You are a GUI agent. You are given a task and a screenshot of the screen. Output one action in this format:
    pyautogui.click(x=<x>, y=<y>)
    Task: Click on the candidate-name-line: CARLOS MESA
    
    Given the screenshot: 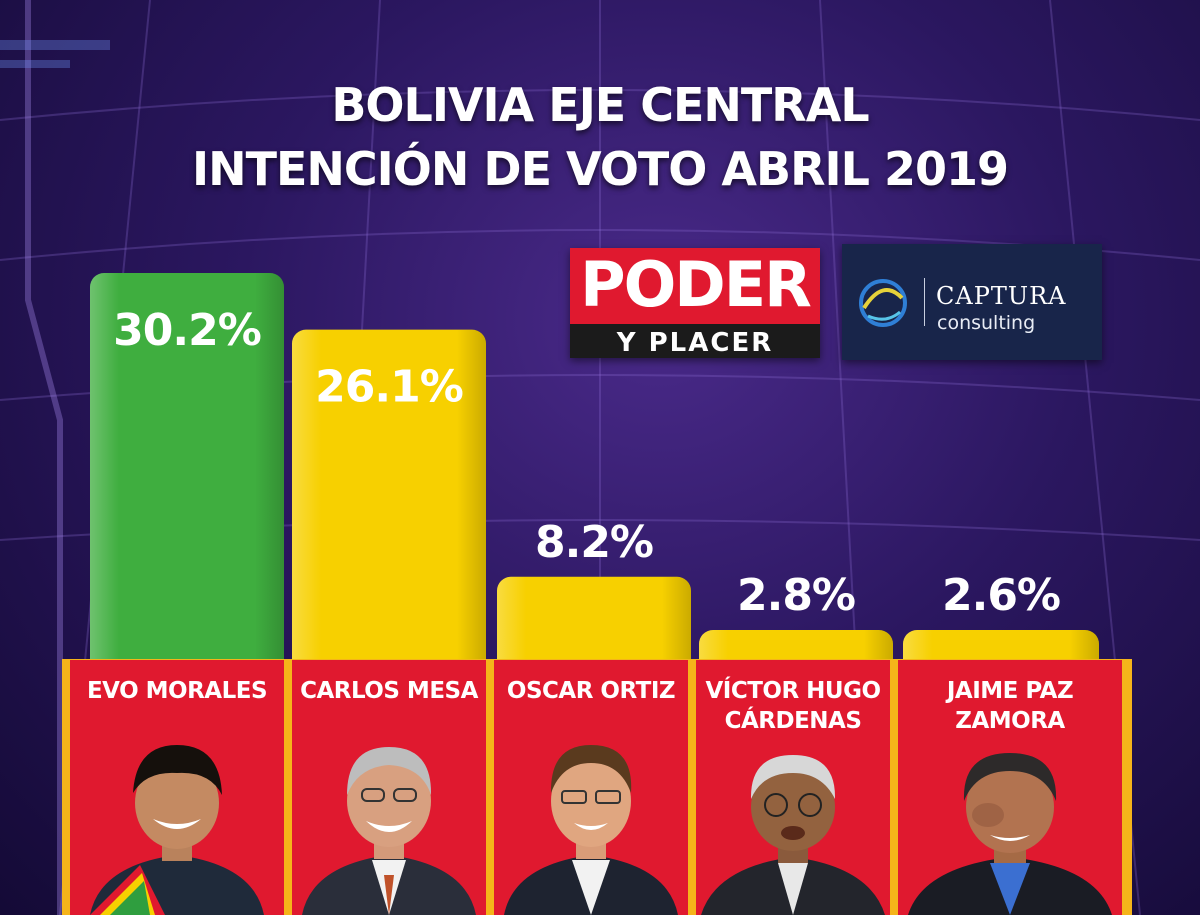 What is the action you would take?
    pyautogui.click(x=389, y=691)
    